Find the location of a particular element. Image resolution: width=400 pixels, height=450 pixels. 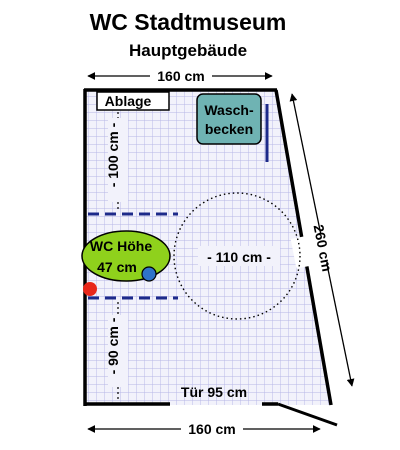

turning-circle-label-bg is located at coordinates (239, 256).